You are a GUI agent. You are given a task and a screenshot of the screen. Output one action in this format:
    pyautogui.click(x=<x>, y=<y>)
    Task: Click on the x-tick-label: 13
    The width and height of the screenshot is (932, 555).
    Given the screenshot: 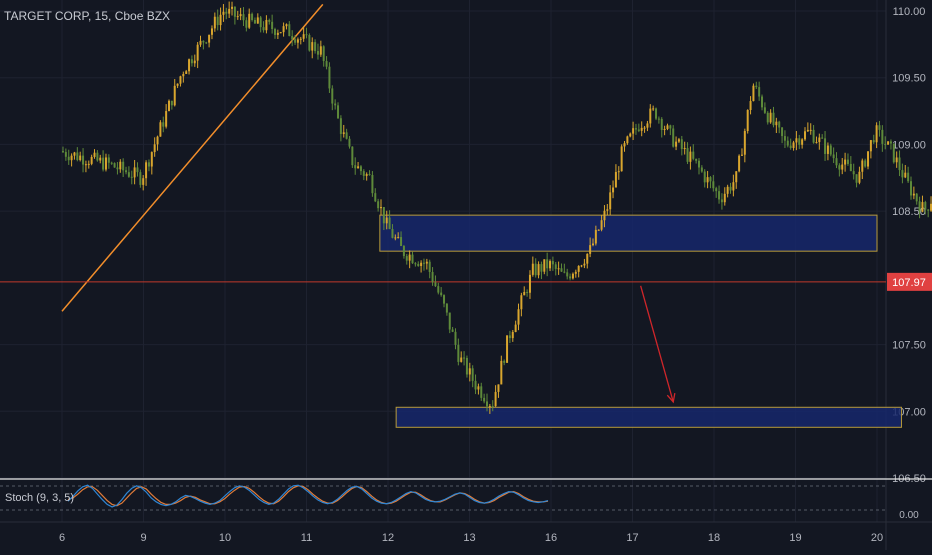 What is the action you would take?
    pyautogui.click(x=469, y=538)
    